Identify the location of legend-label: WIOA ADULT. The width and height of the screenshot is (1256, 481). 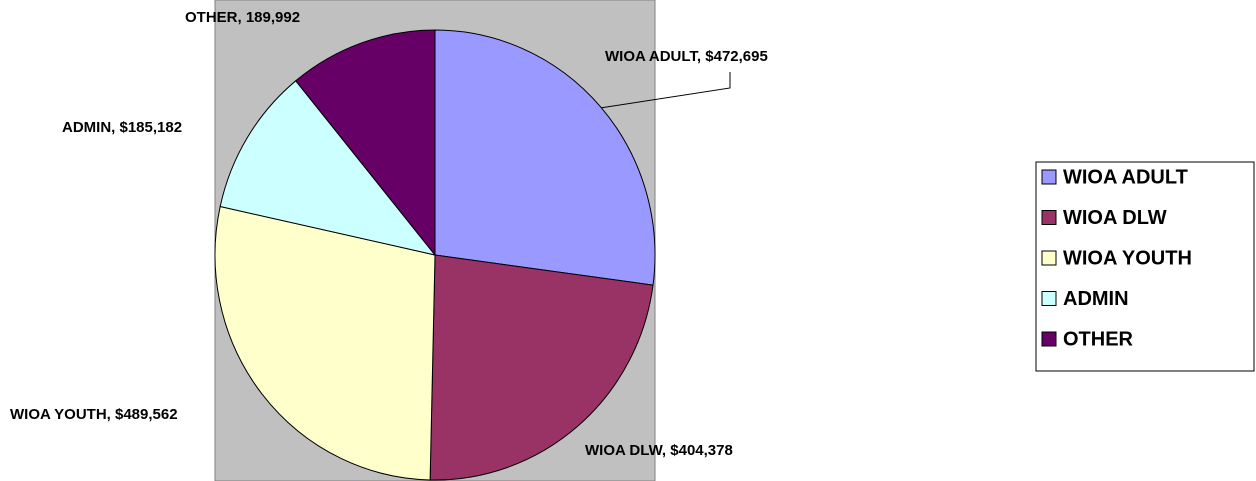
(1125, 177).